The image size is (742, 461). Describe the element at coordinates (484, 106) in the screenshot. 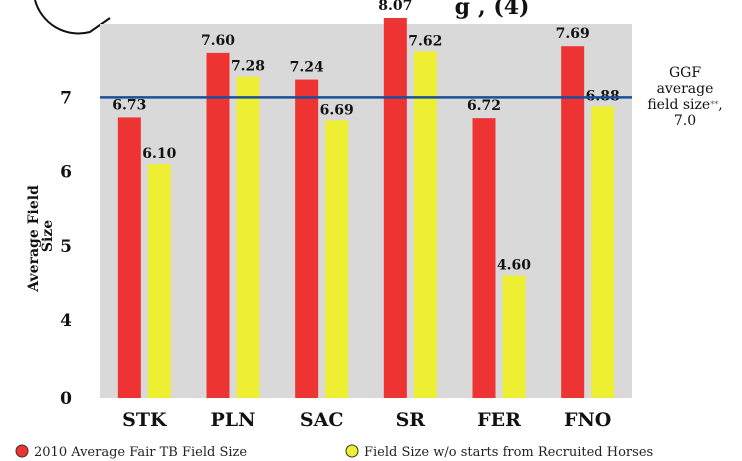

I see `data-label-fer-series-1: 6.72` at that location.